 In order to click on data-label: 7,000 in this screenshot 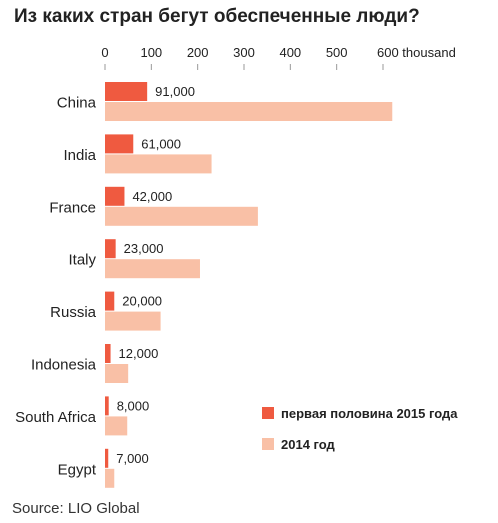, I will do `click(132, 458)`.